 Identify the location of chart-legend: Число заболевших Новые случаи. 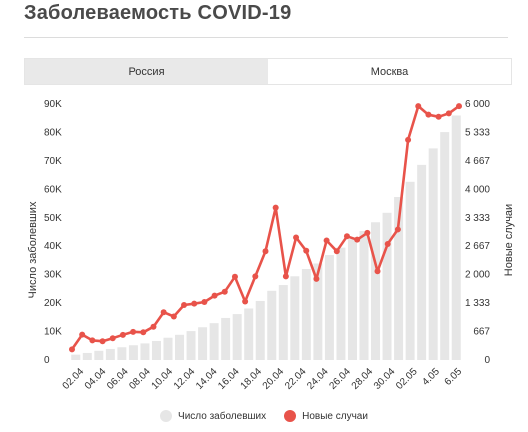
(264, 416).